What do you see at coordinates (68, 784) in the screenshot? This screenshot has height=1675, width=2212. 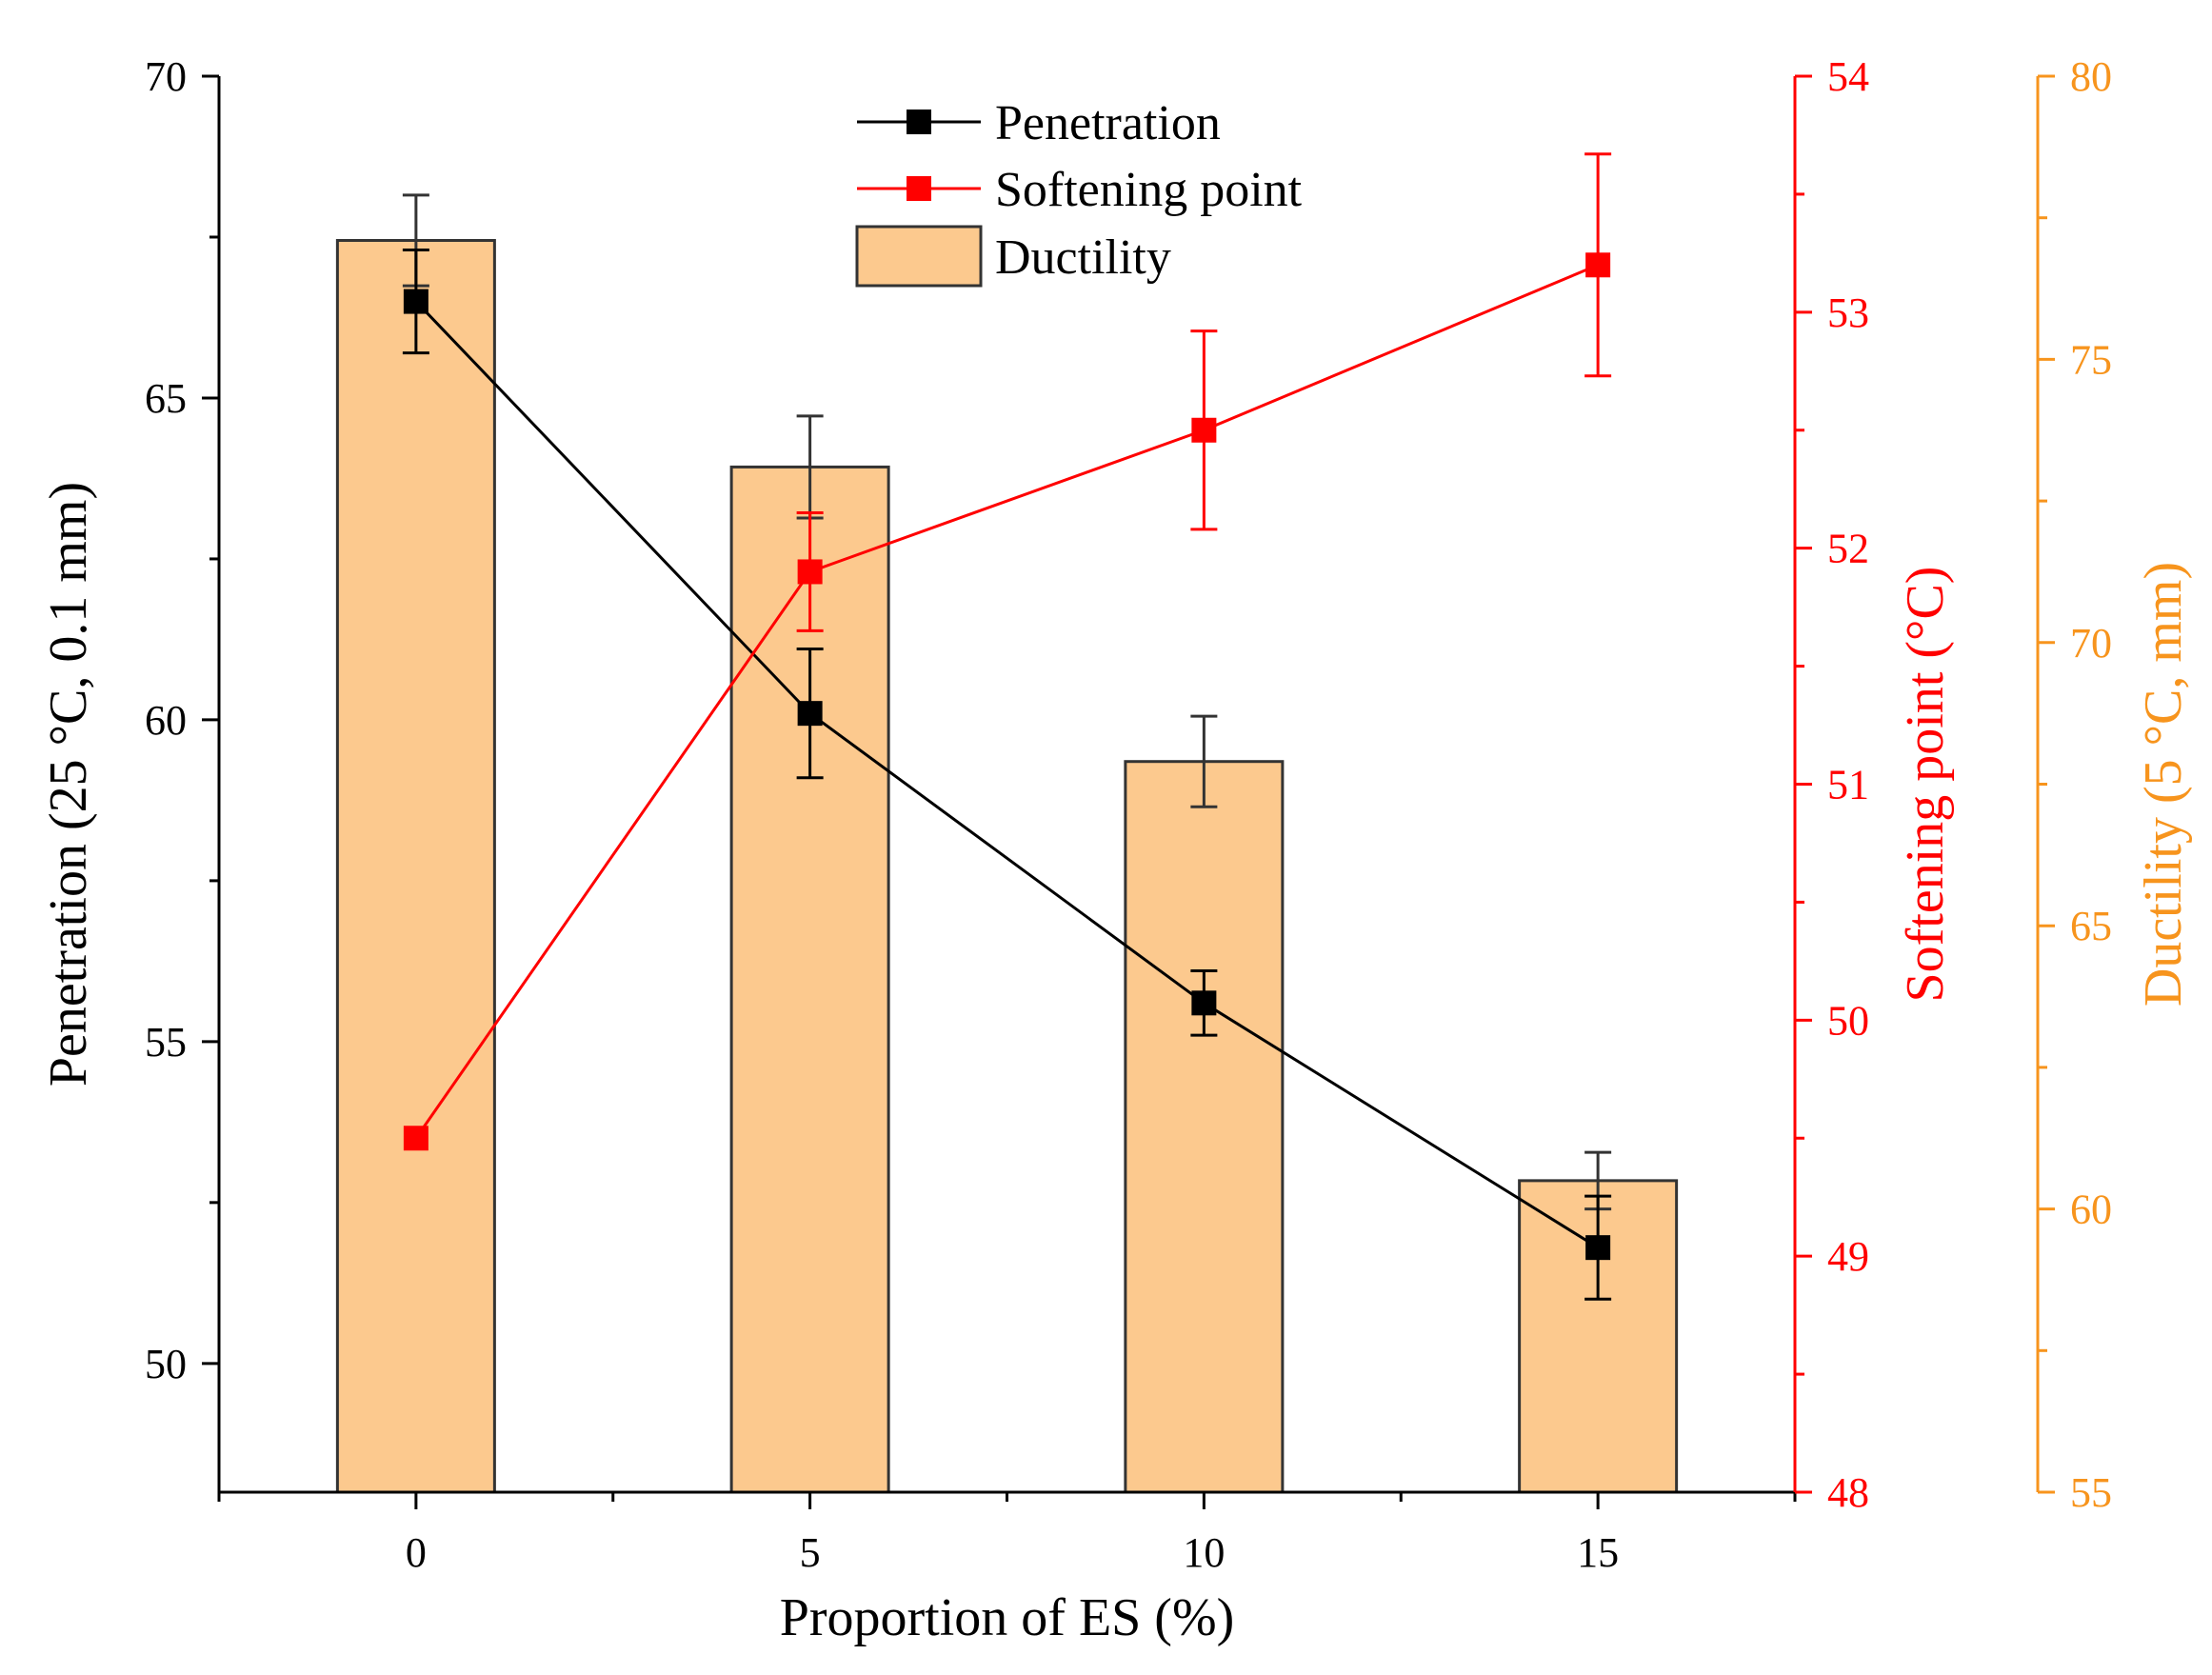 I see `y-axis-left-title: Penetration (25 °C, 0.1 mm)` at bounding box center [68, 784].